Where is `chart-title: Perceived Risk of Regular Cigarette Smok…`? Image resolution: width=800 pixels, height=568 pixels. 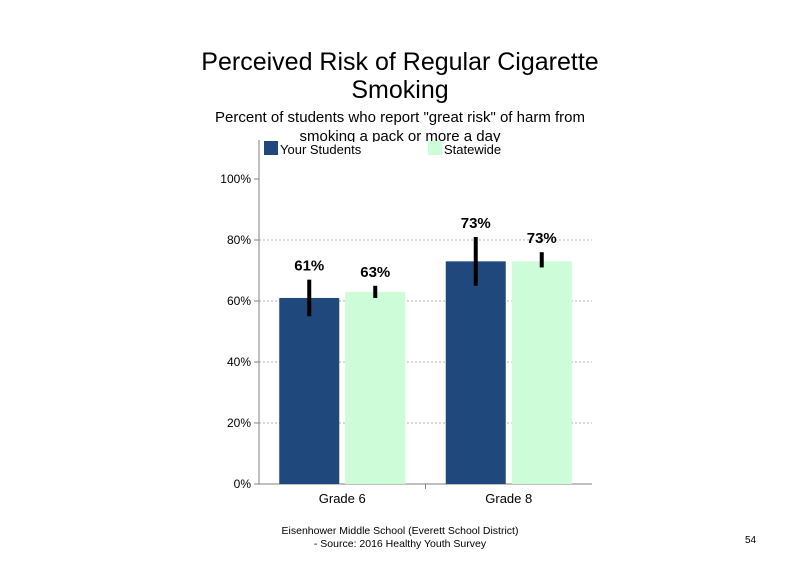 chart-title: Perceived Risk of Regular Cigarette Smok… is located at coordinates (400, 76).